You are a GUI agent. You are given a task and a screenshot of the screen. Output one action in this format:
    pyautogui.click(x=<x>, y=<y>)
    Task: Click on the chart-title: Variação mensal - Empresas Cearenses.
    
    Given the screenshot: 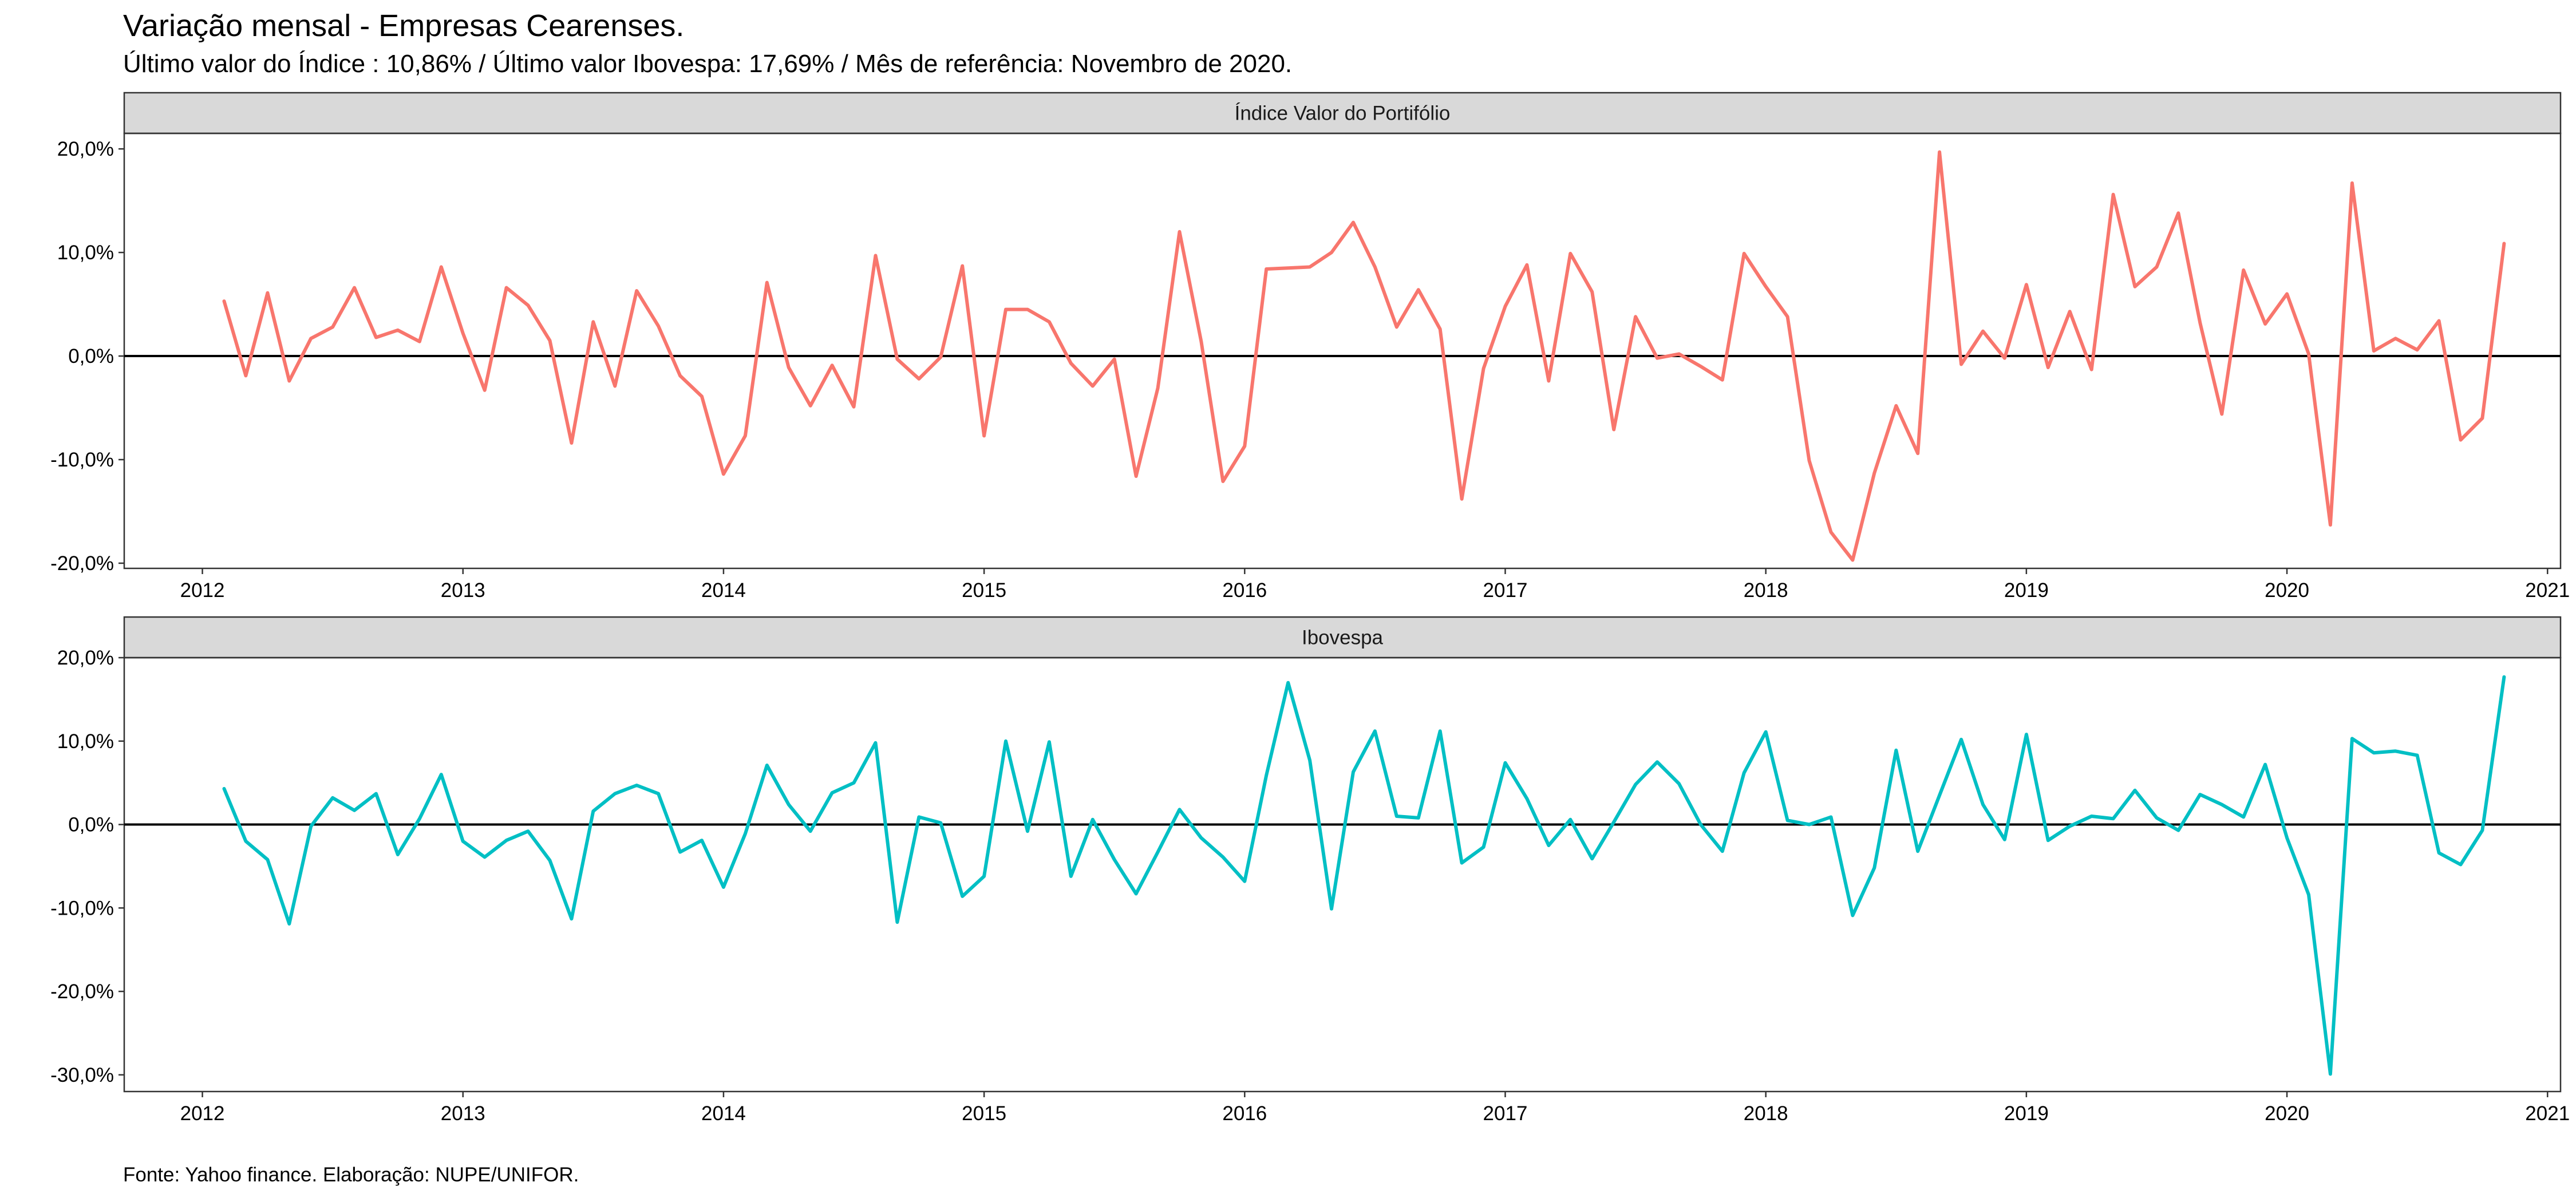 What is the action you would take?
    pyautogui.click(x=404, y=26)
    